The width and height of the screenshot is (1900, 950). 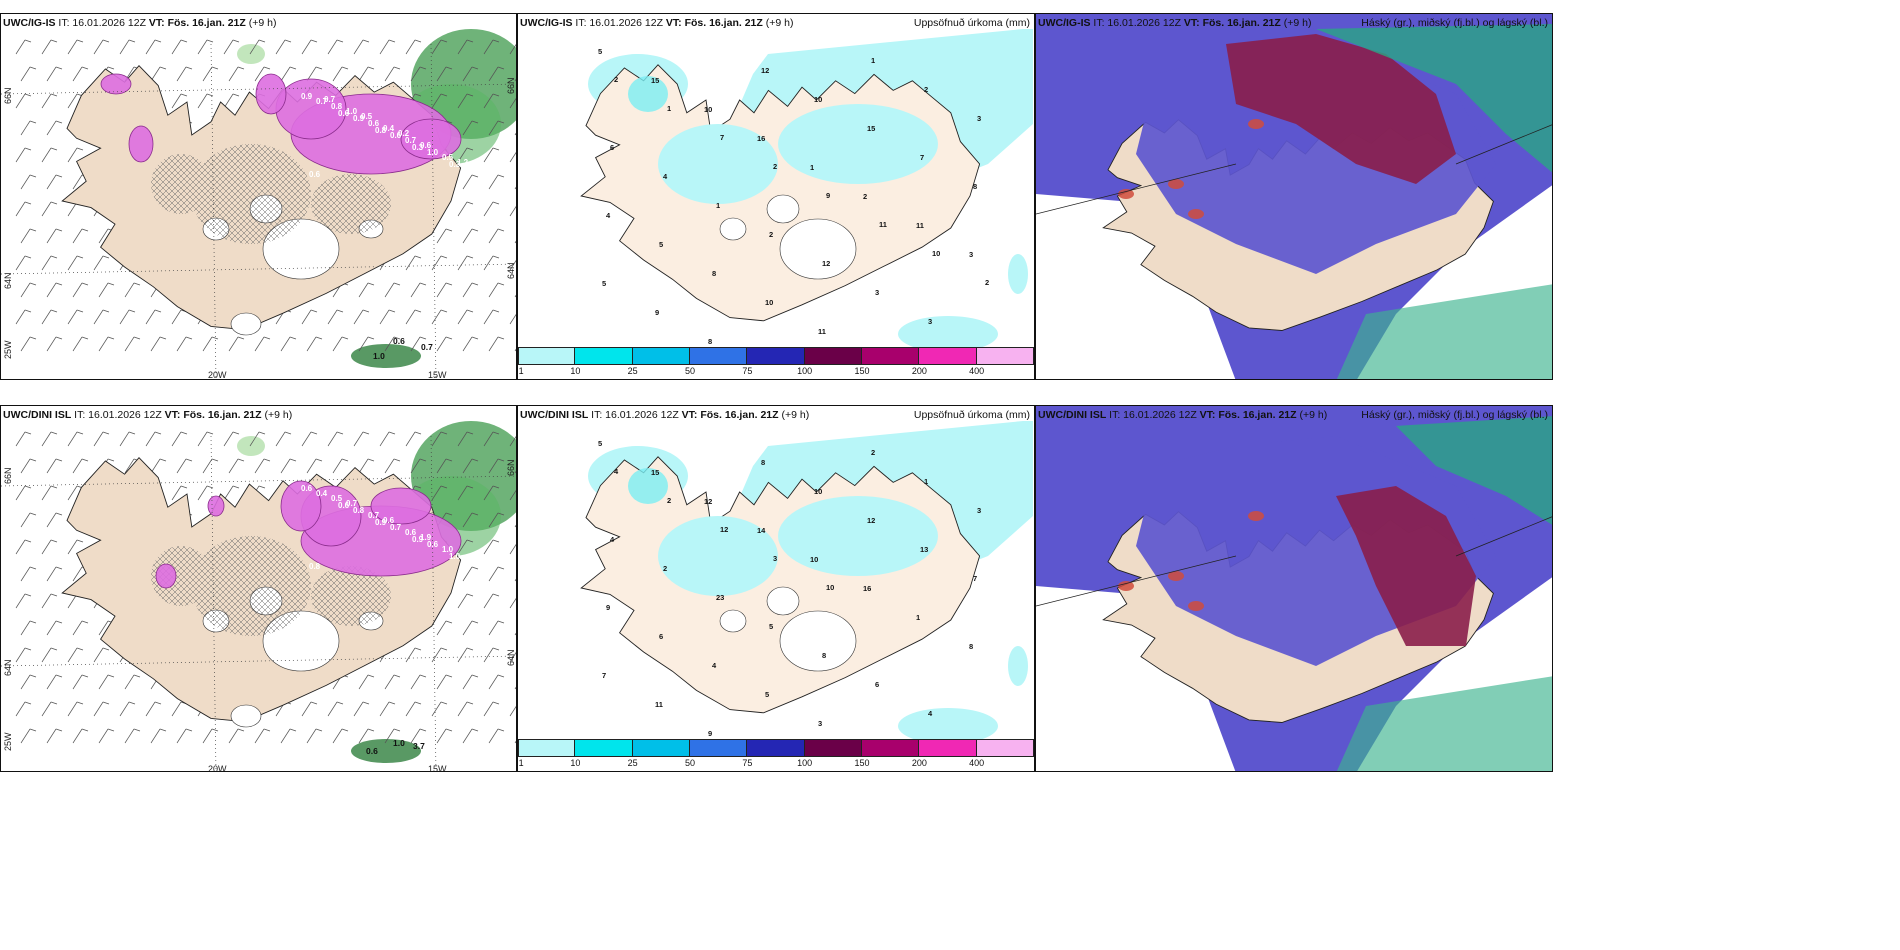 I want to click on map-value-label: 1.9, so click(x=426, y=537).